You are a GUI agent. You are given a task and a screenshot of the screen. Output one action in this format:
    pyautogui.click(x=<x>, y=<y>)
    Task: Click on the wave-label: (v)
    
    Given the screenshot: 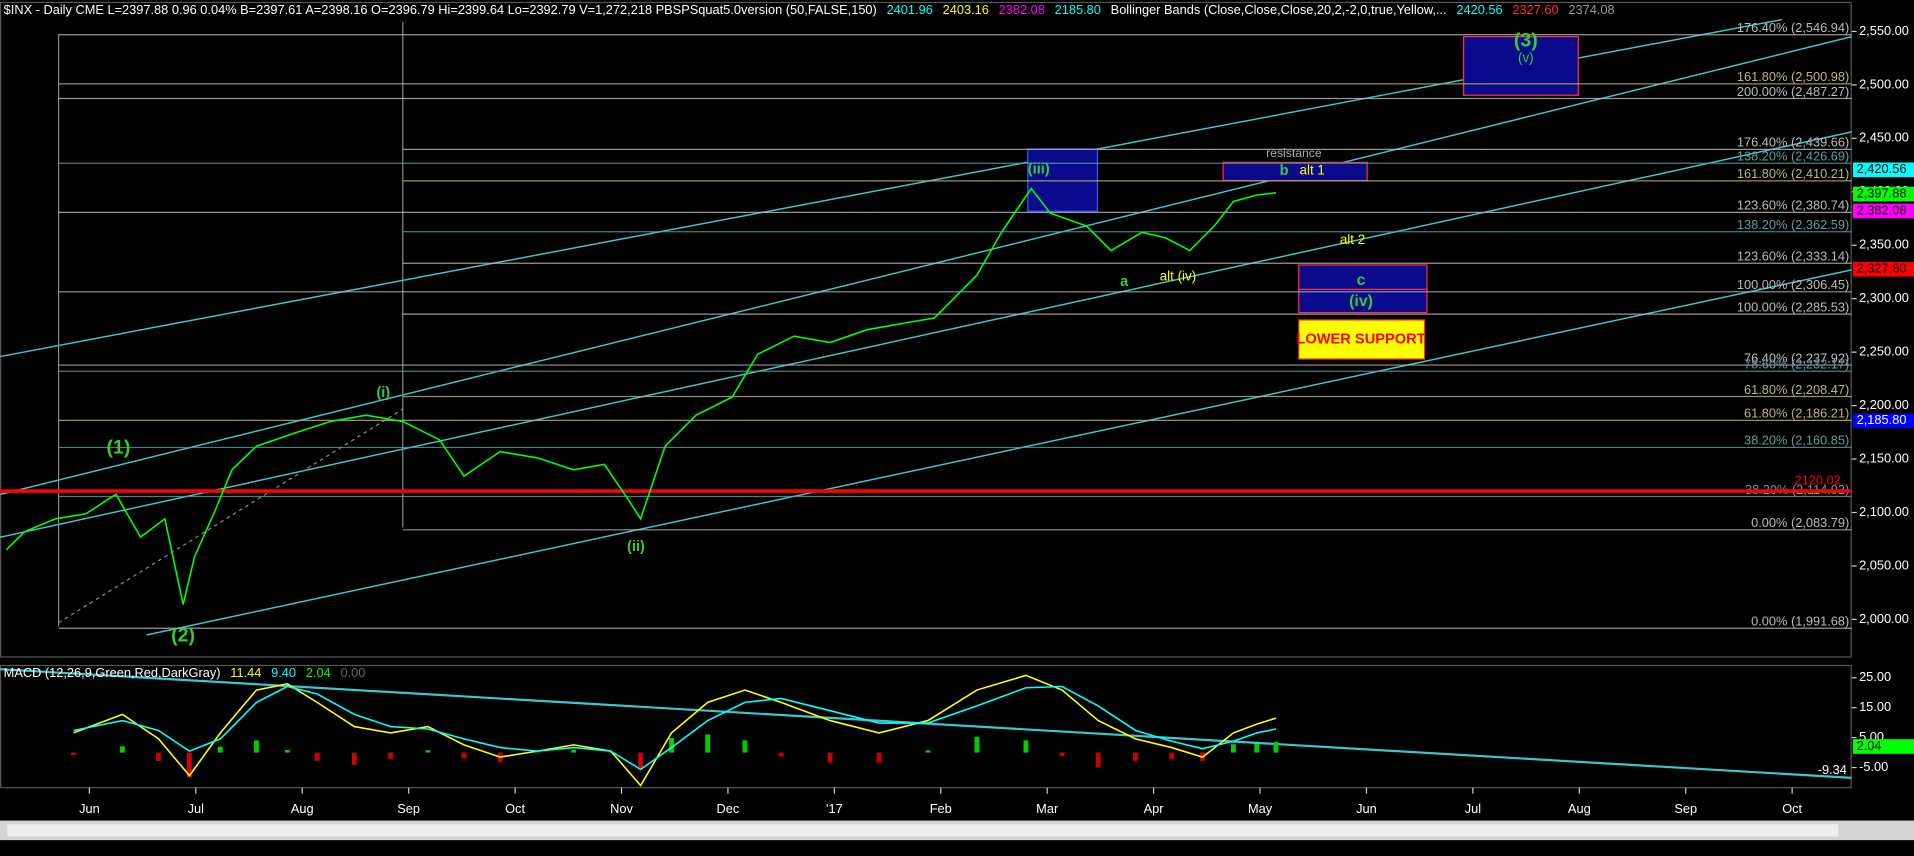 What is the action you would take?
    pyautogui.click(x=1526, y=57)
    